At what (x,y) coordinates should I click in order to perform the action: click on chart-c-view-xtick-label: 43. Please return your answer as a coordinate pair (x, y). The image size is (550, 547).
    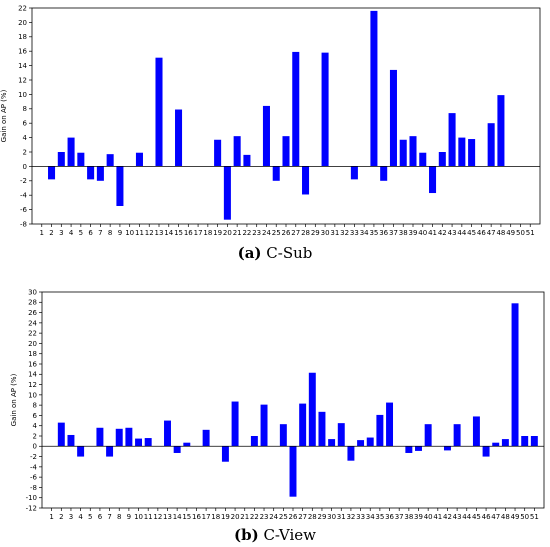
    Looking at the image, I should click on (457, 517).